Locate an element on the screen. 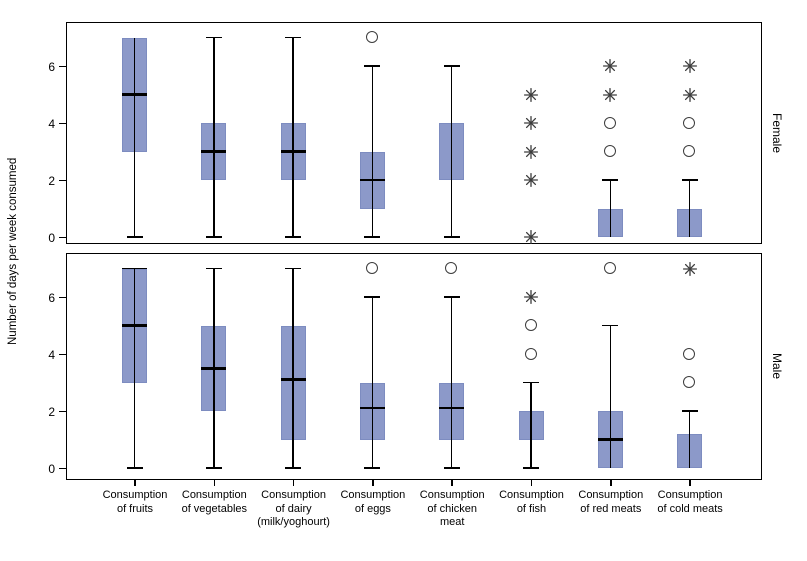  x-axis-label-line: (milk/yoghourt) is located at coordinates (293, 522).